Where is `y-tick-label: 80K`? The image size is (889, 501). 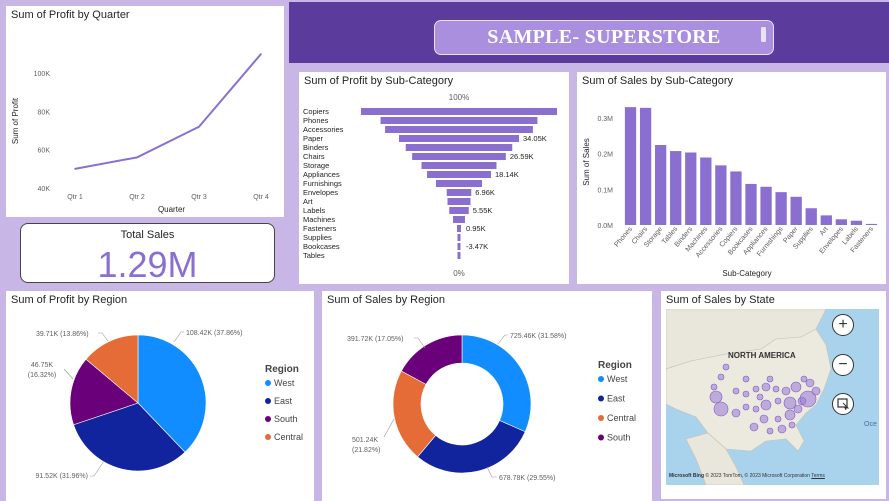
y-tick-label: 80K is located at coordinates (44, 112).